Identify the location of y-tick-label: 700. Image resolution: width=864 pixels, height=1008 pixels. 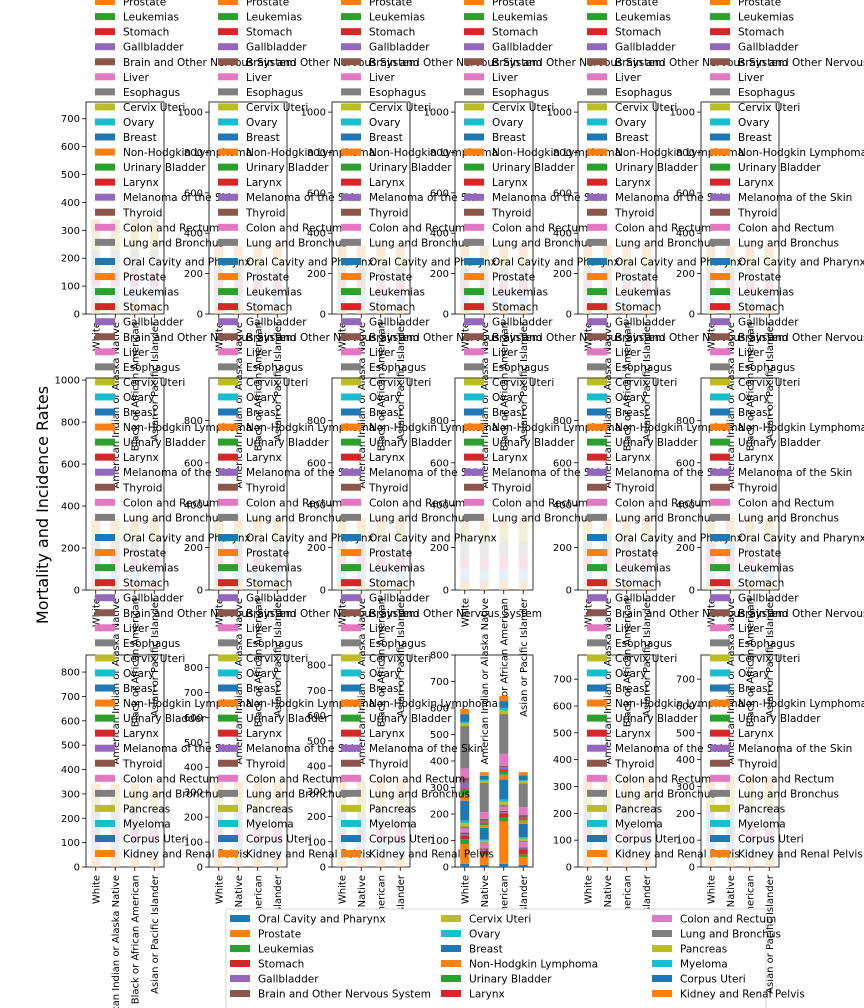
(439, 682).